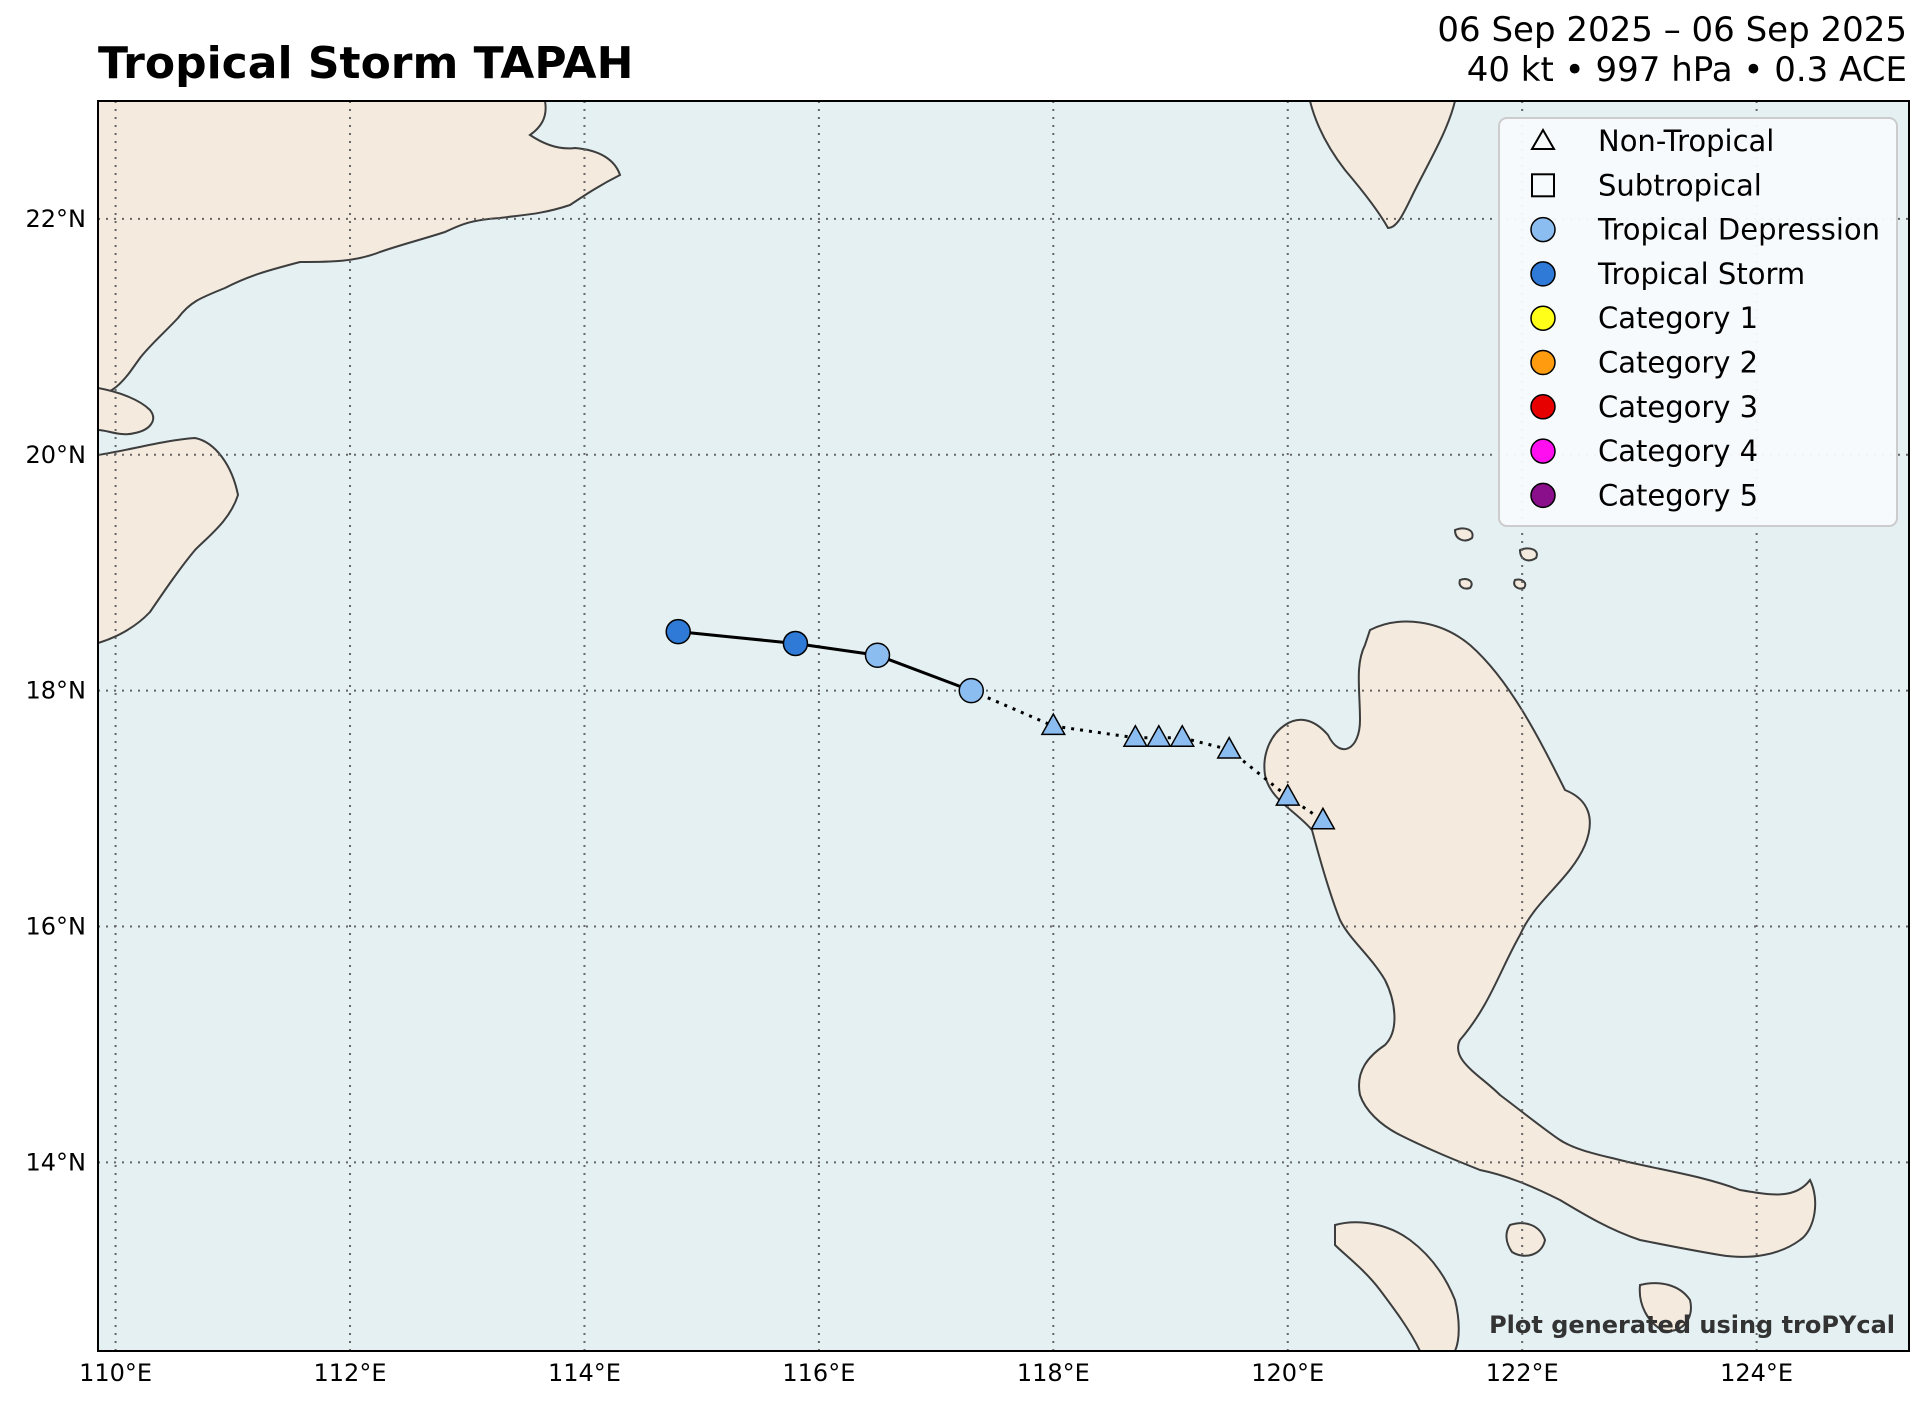 The image size is (1927, 1406). I want to click on land-hainan-island, so click(169, 540).